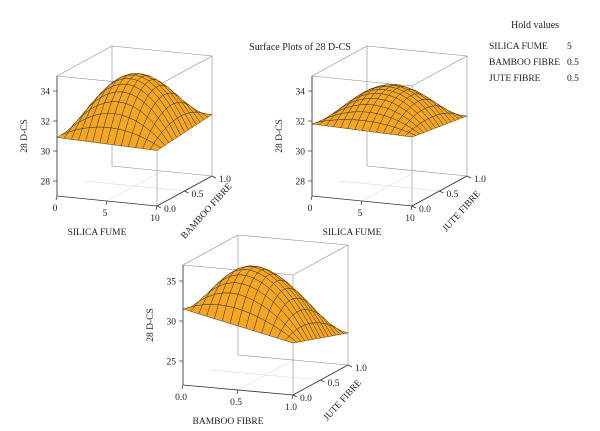 Image resolution: width=600 pixels, height=431 pixels. What do you see at coordinates (569, 47) in the screenshot?
I see `hold-value-number: 5` at bounding box center [569, 47].